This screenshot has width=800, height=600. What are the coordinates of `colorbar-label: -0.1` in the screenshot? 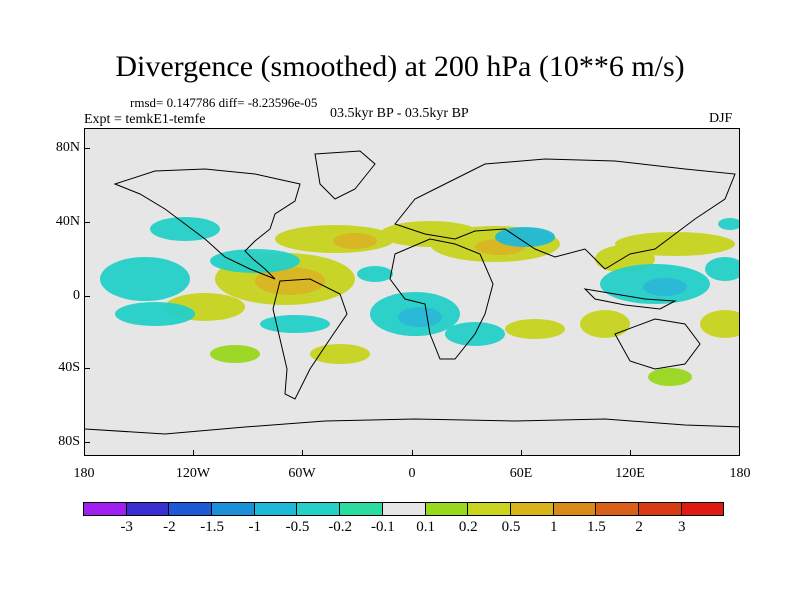 It's located at (383, 527).